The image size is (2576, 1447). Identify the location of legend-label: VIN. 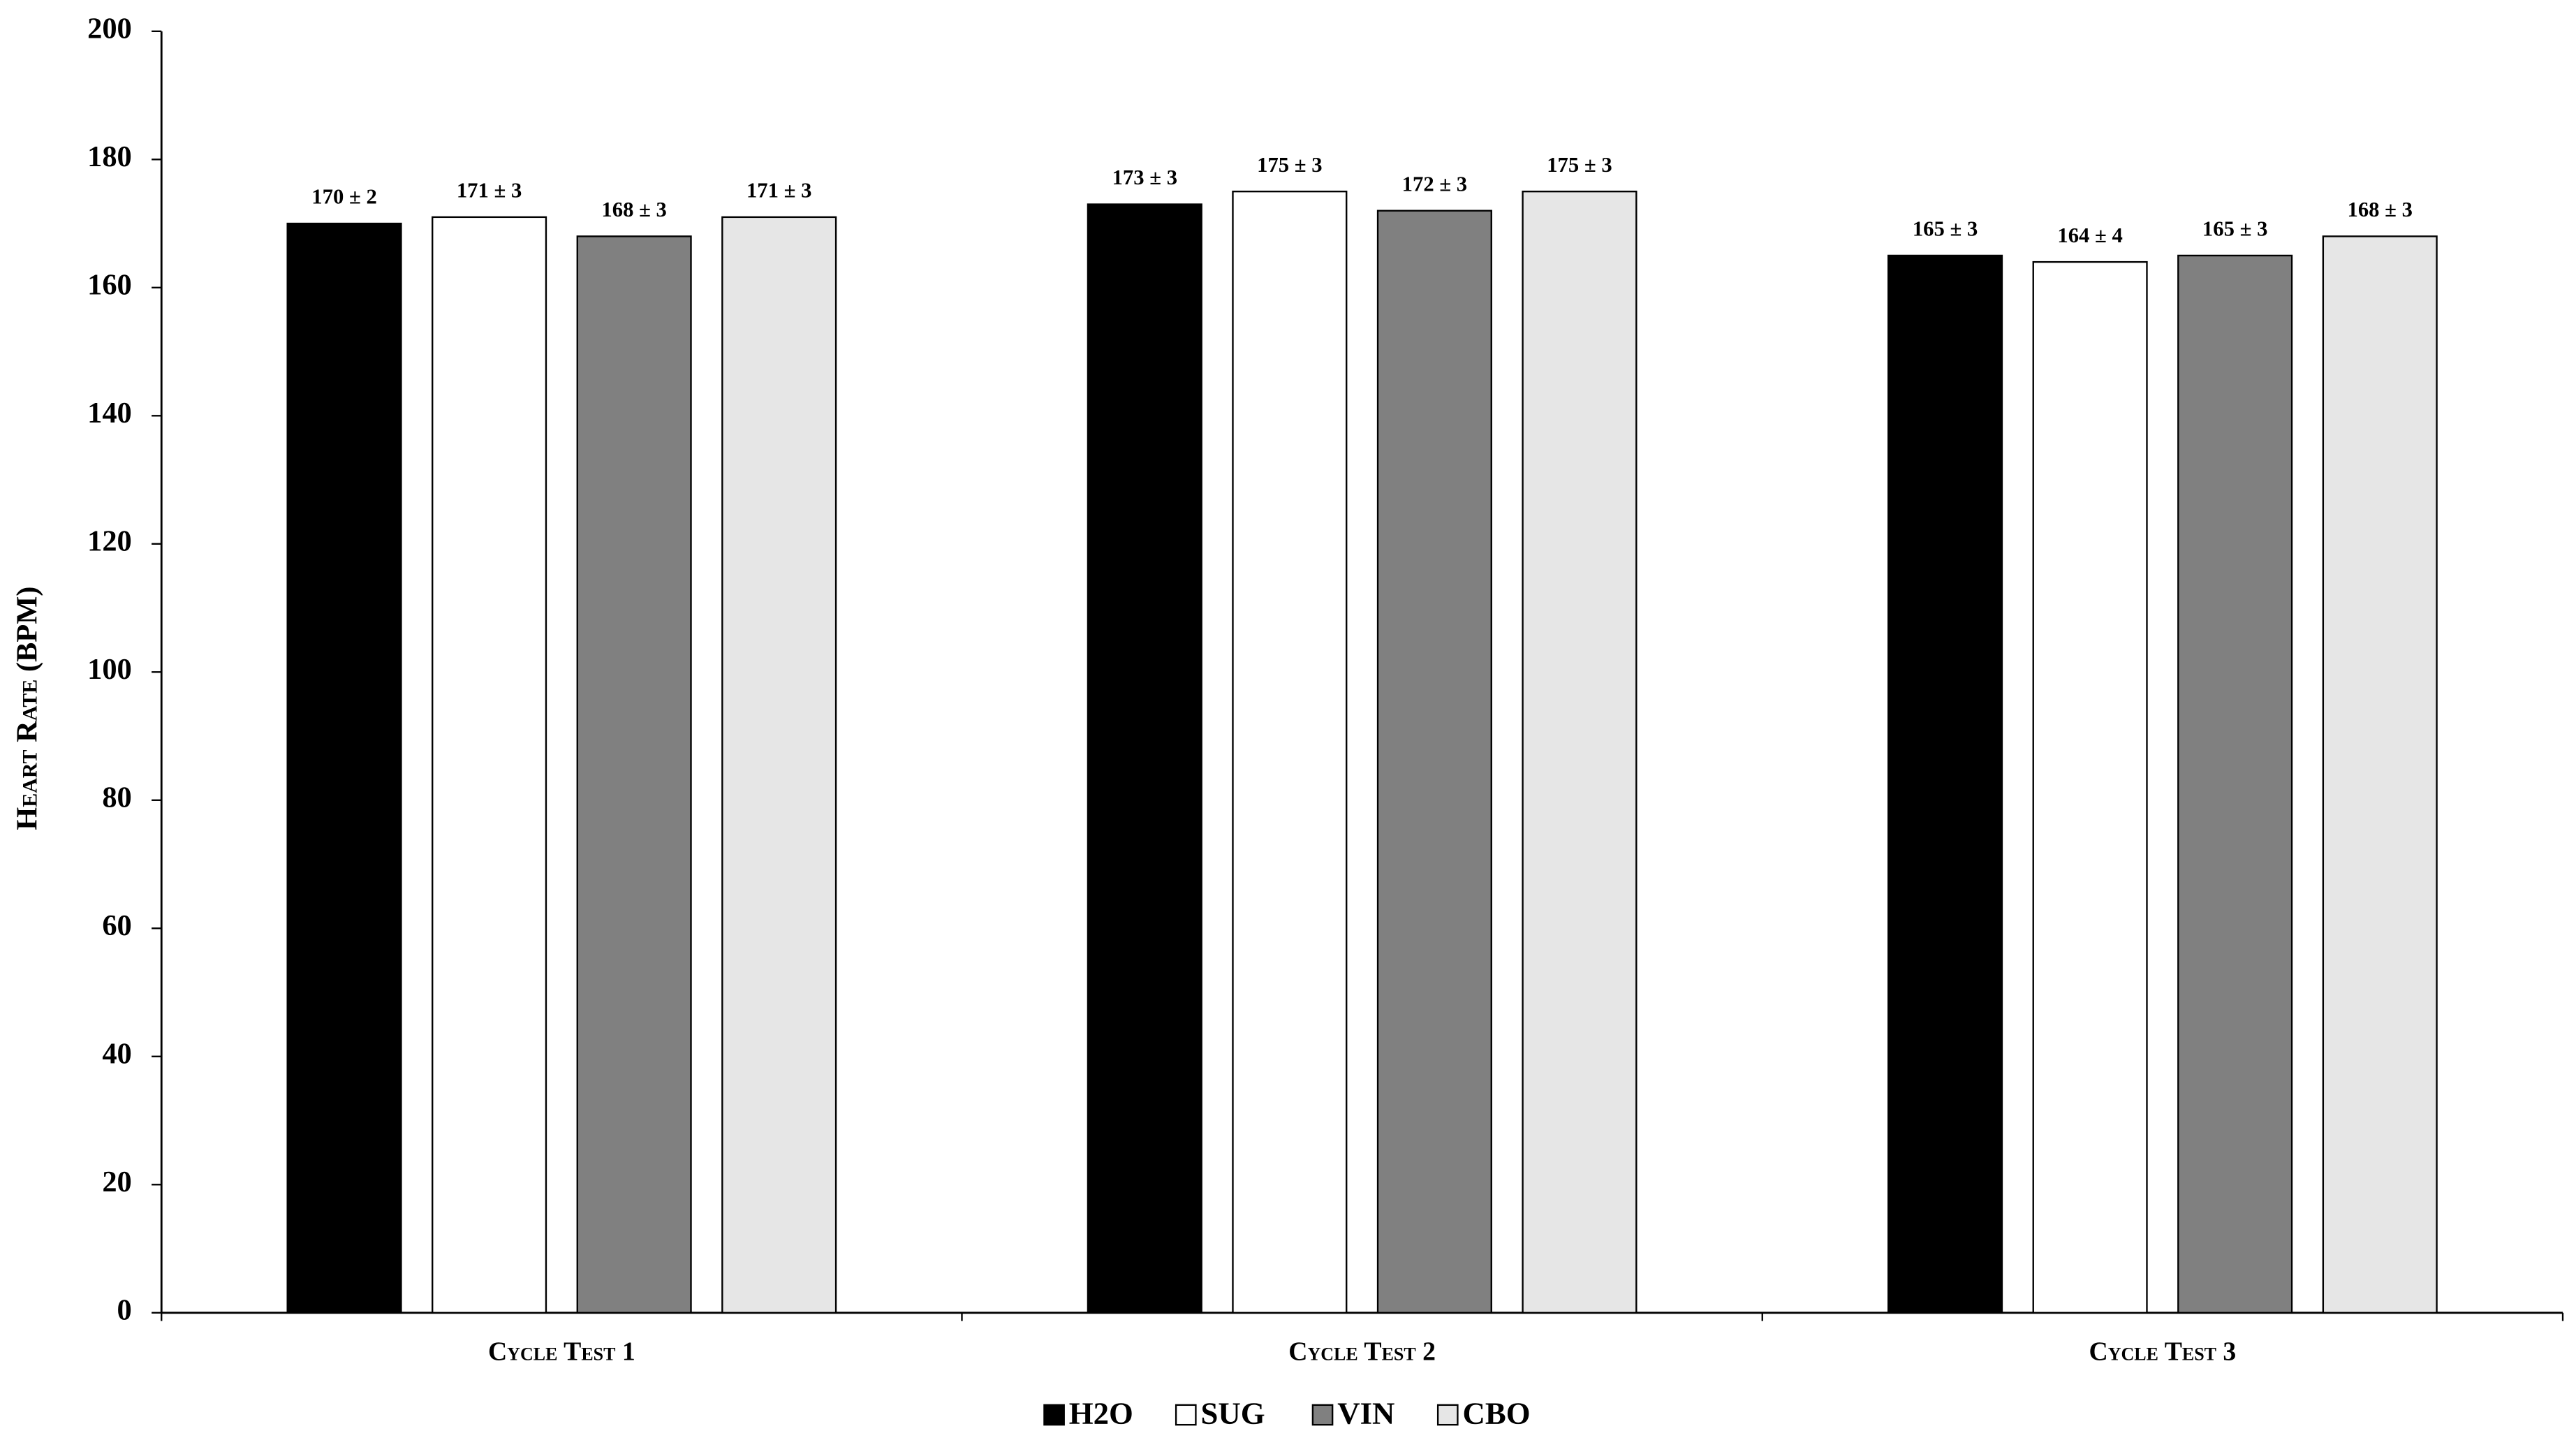
(1365, 1413).